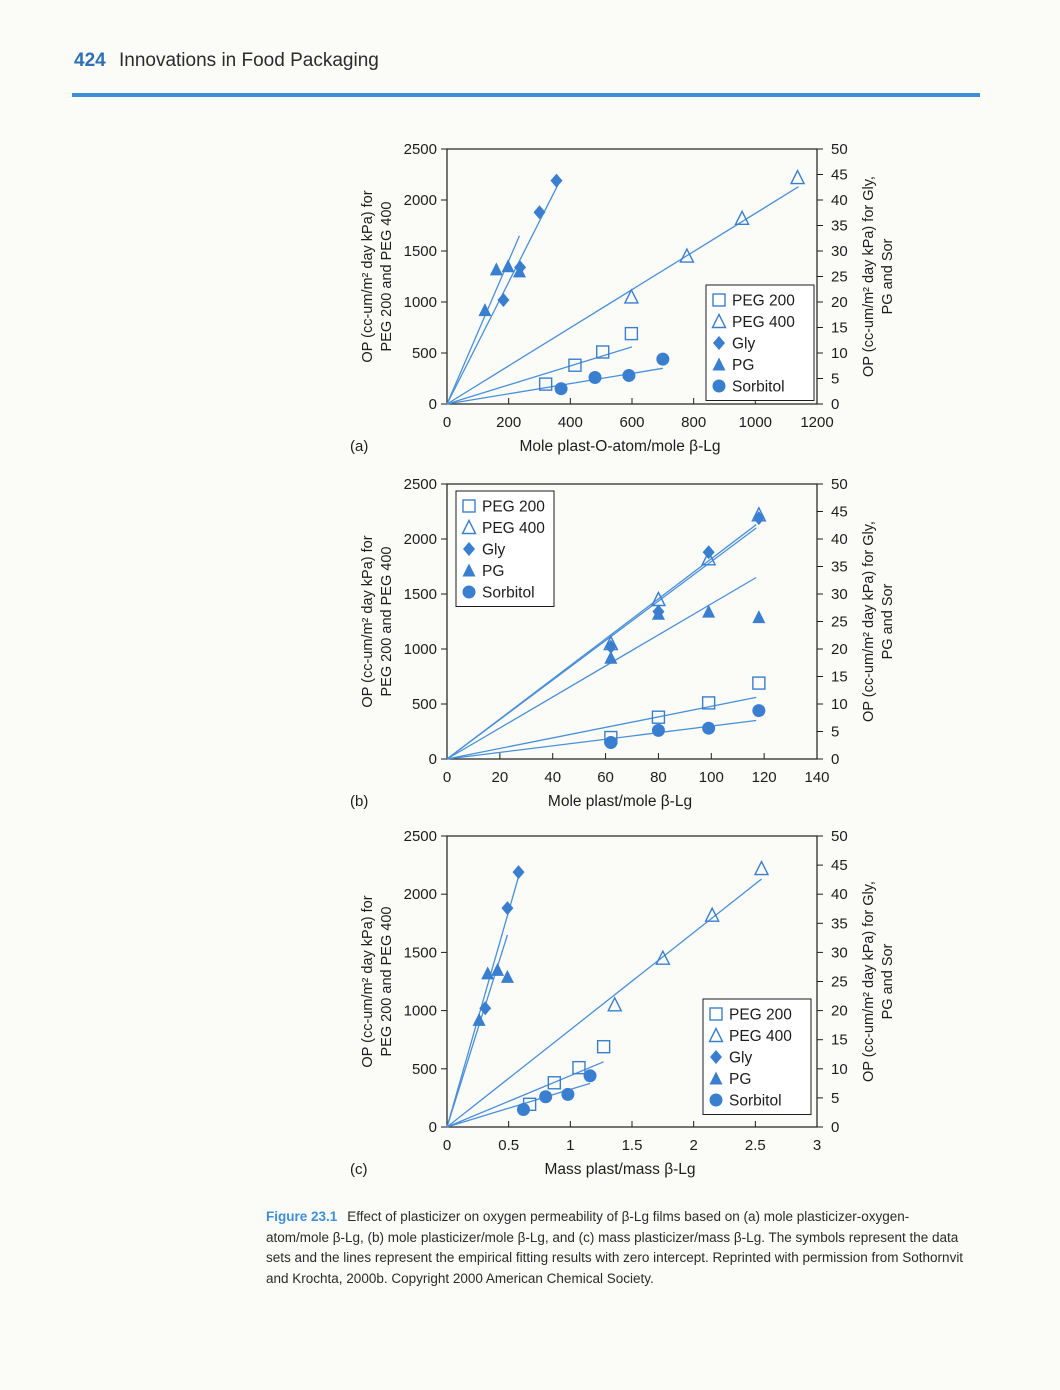 Image resolution: width=1060 pixels, height=1390 pixels. What do you see at coordinates (420, 302) in the screenshot?
I see `y-left-tick-label: 1000` at bounding box center [420, 302].